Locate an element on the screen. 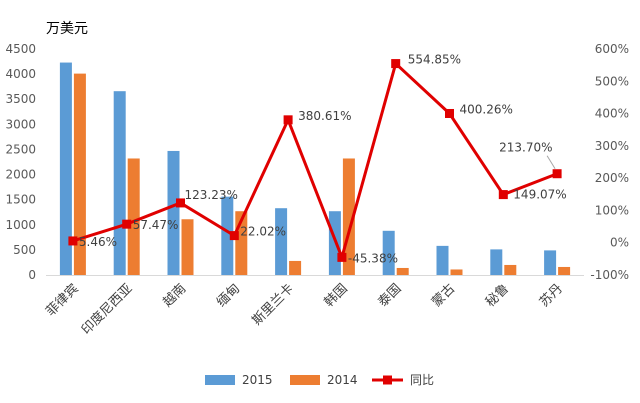 The height and width of the screenshot is (403, 640). y-left-tick-label: 3500 is located at coordinates (20, 99).